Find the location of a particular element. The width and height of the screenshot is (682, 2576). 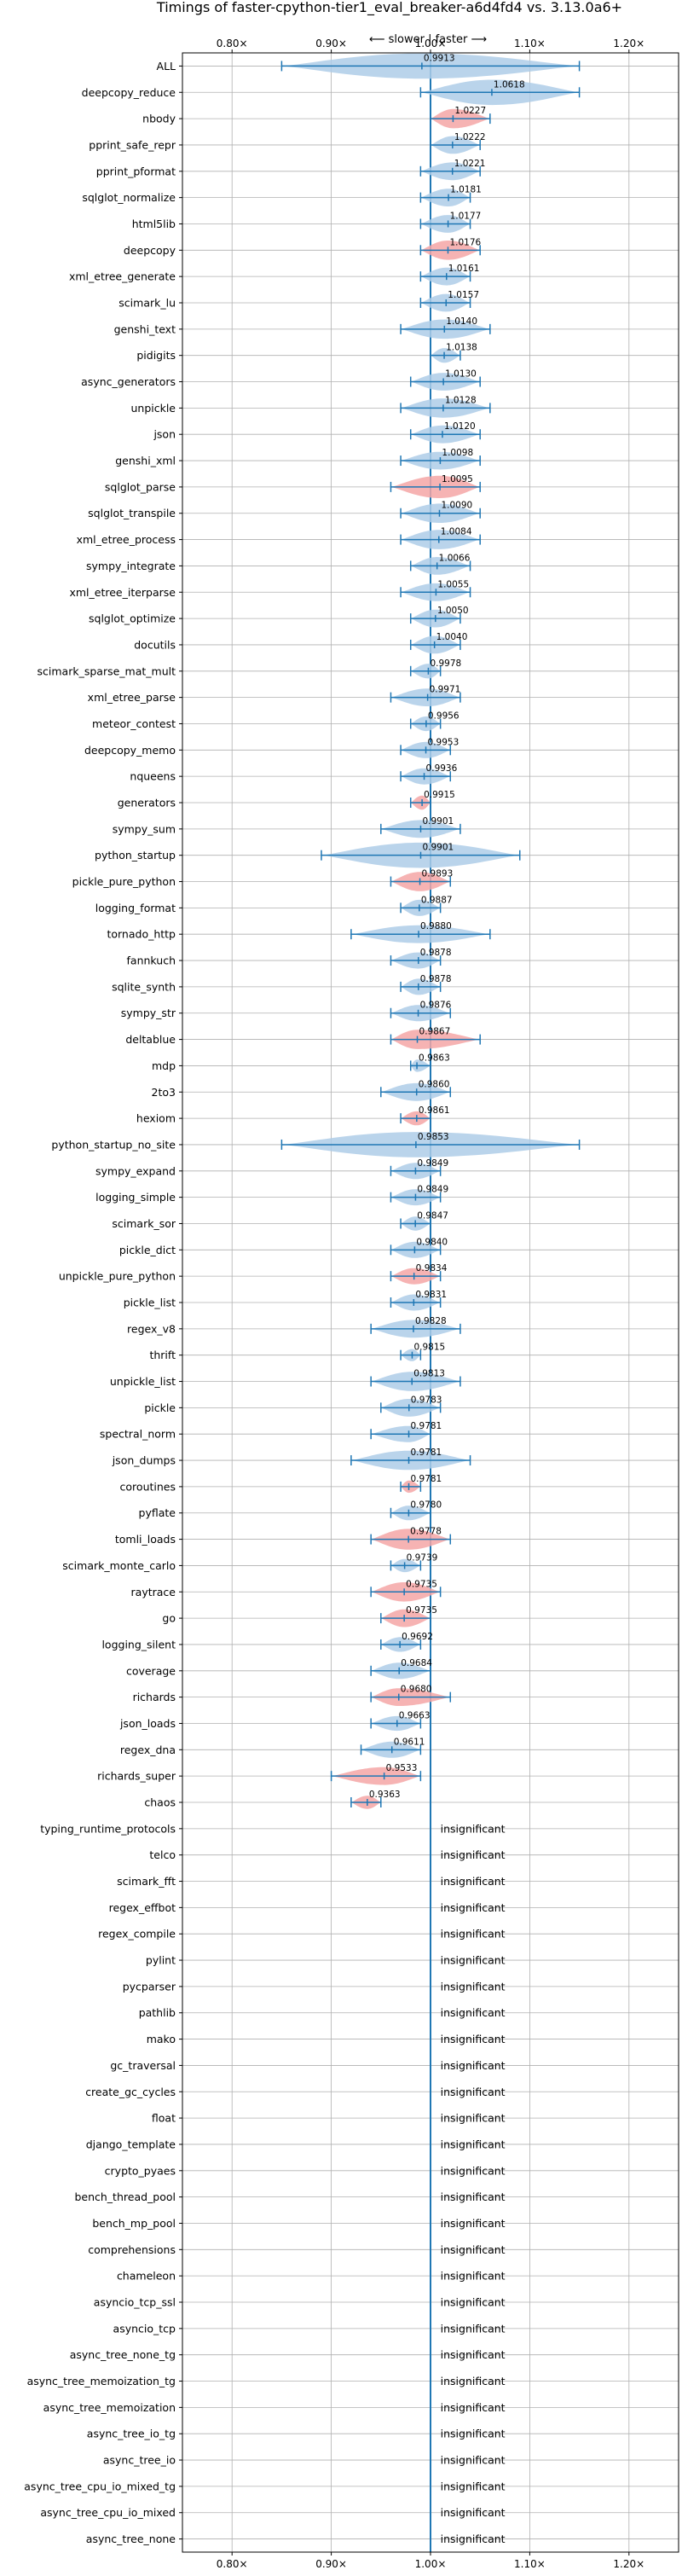

benchmark-label: sympy_str is located at coordinates (149, 1013).